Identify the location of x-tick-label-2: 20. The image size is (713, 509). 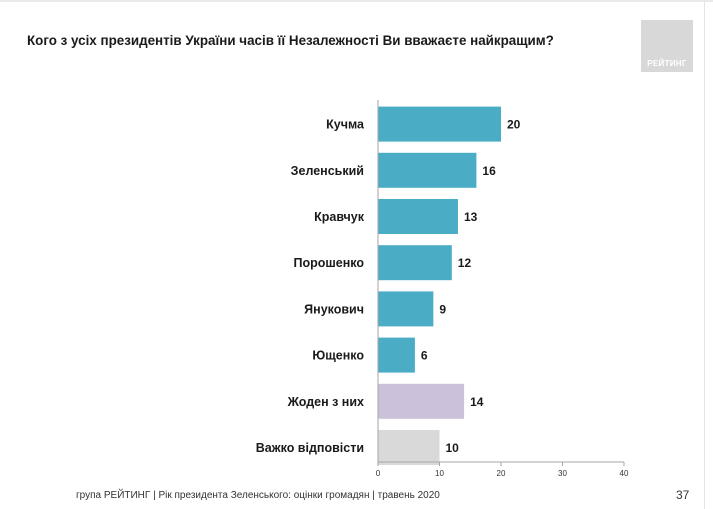
(501, 473).